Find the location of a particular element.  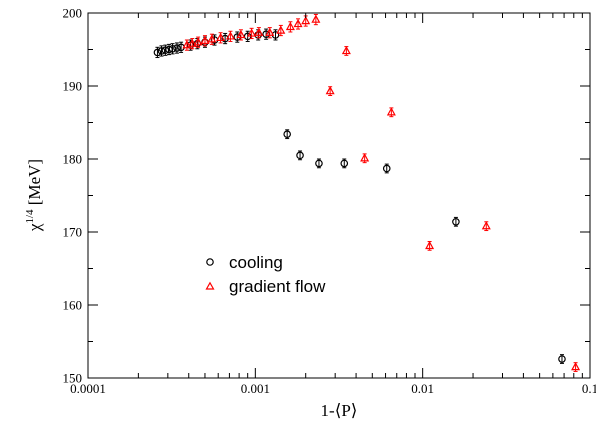

y-tick-label: 200 is located at coordinates (73, 13).